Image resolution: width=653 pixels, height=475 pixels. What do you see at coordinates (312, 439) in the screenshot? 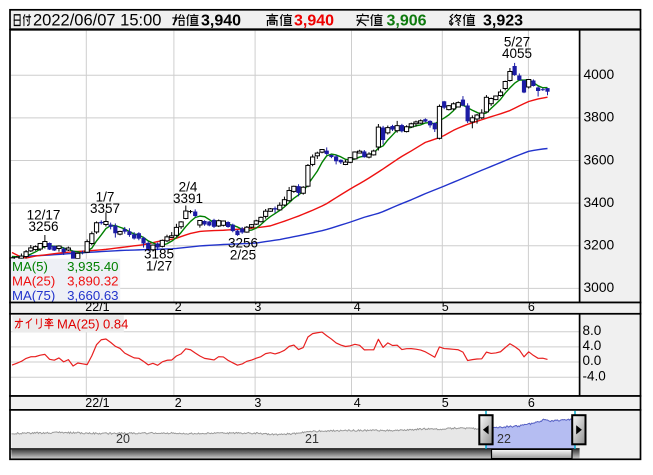
I see `svg-text: 21` at bounding box center [312, 439].